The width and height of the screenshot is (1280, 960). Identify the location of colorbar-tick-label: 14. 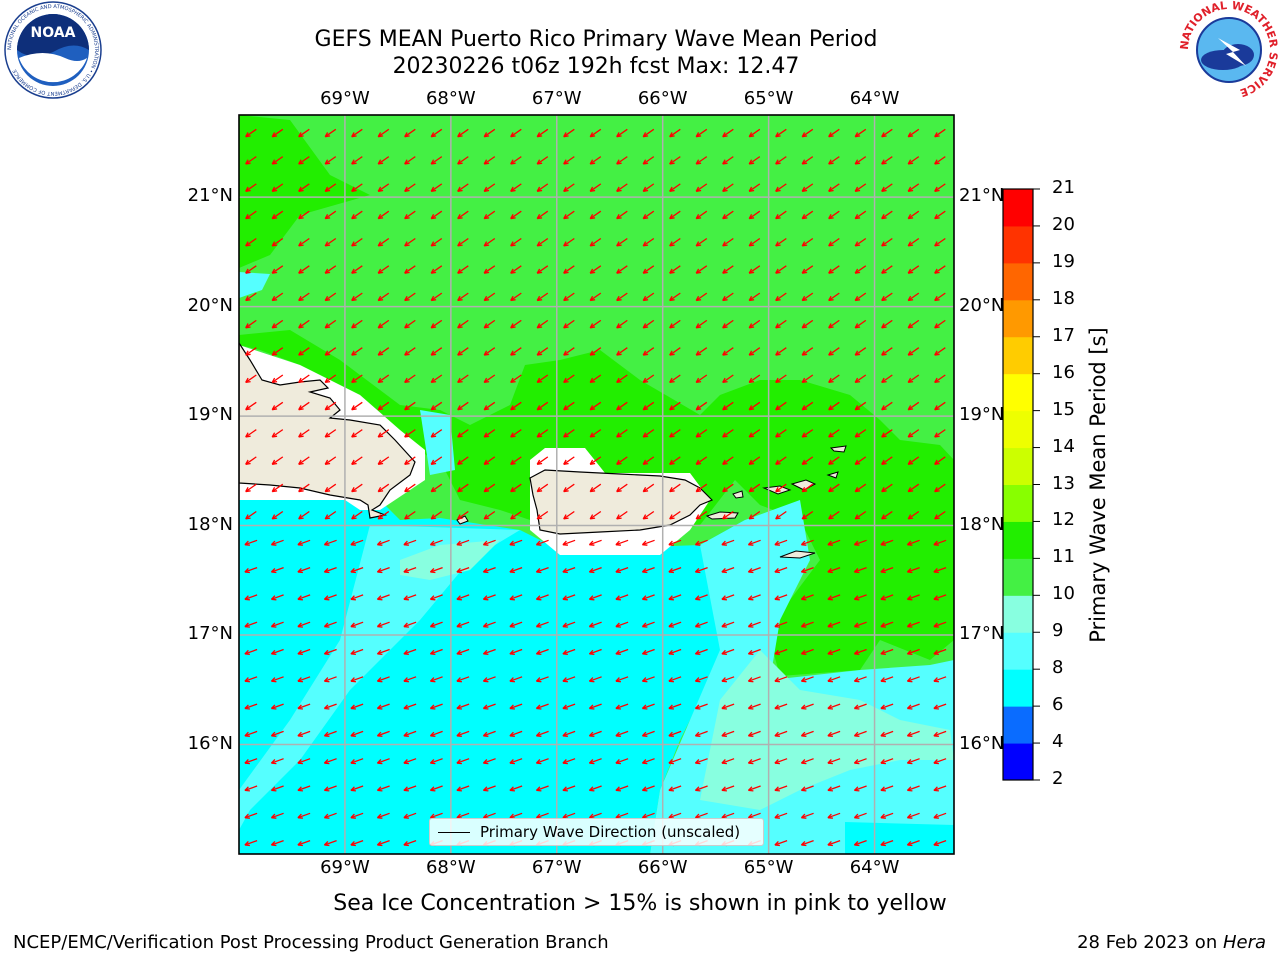
(1063, 446).